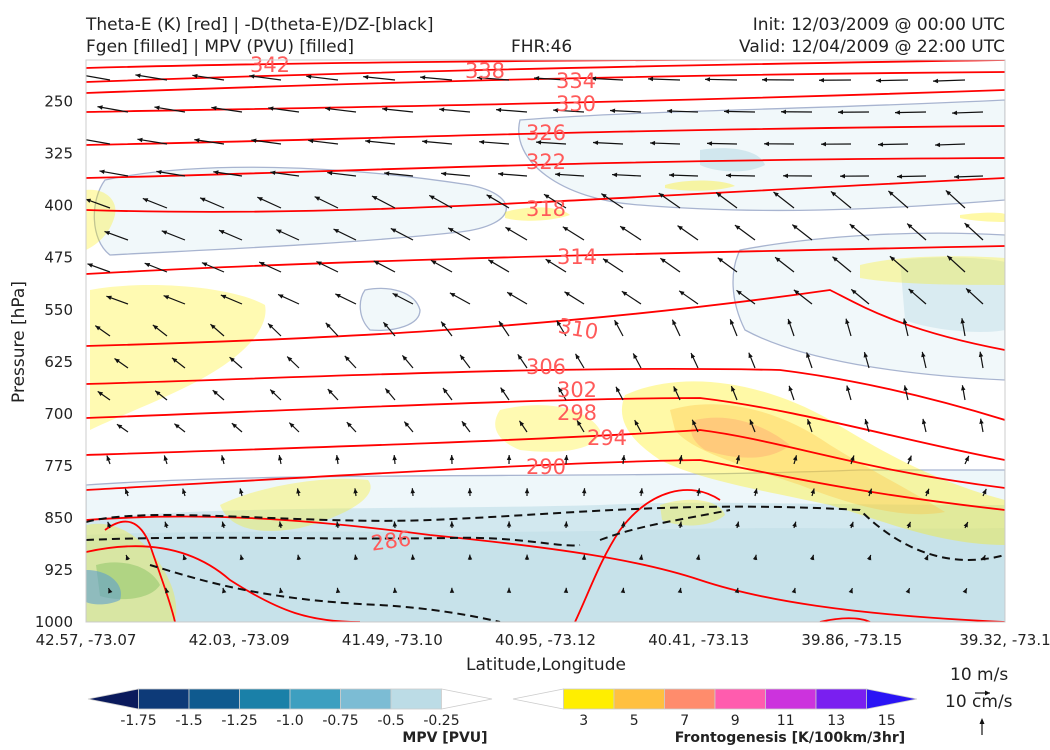 The height and width of the screenshot is (750, 1050). I want to click on theta-e-label: 334, so click(576, 81).